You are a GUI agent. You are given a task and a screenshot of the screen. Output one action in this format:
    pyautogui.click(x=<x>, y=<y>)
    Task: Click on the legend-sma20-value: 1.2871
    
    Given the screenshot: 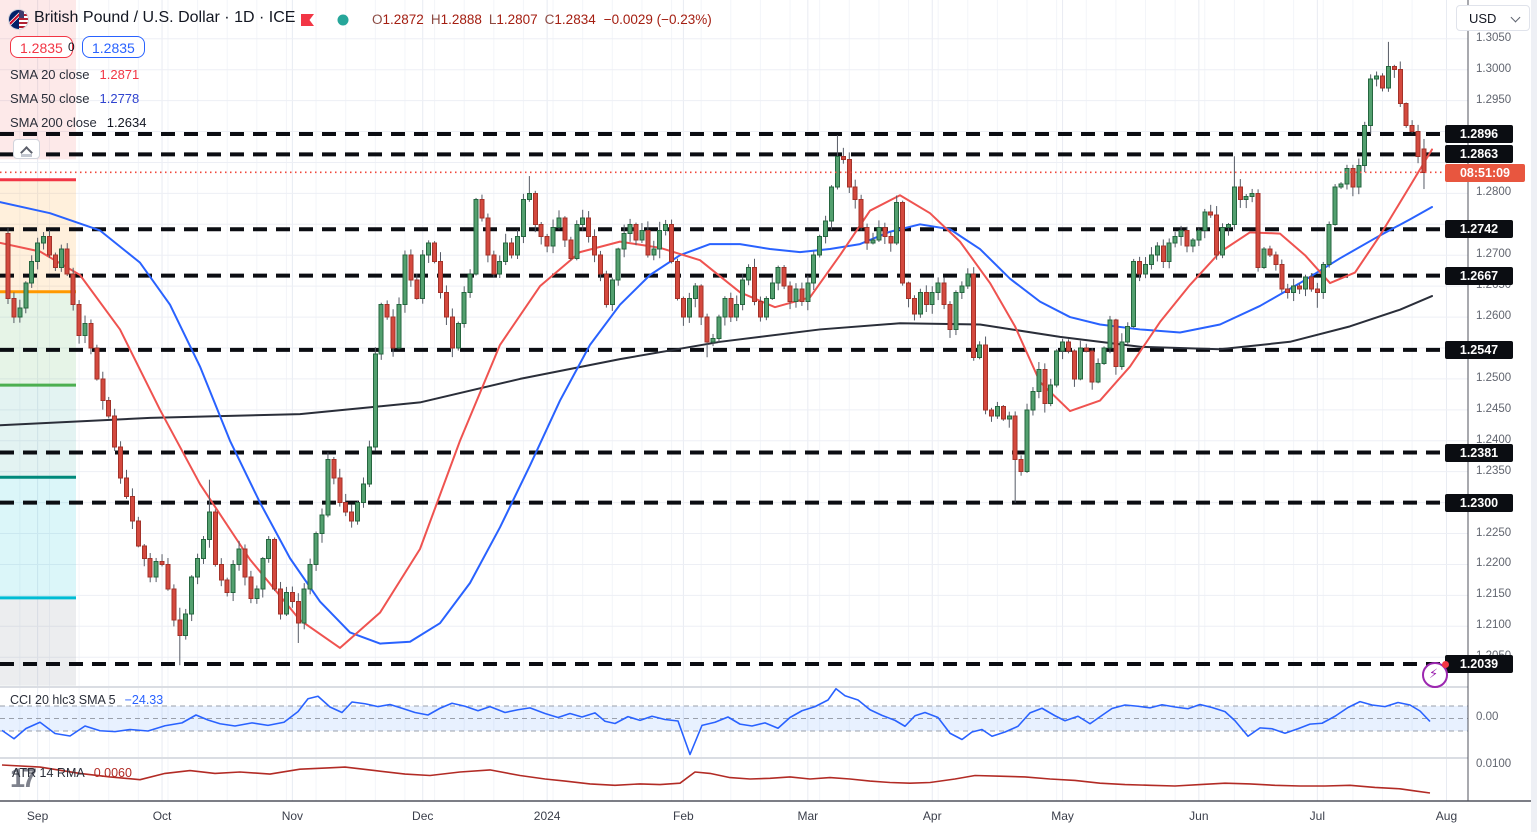 What is the action you would take?
    pyautogui.click(x=119, y=74)
    